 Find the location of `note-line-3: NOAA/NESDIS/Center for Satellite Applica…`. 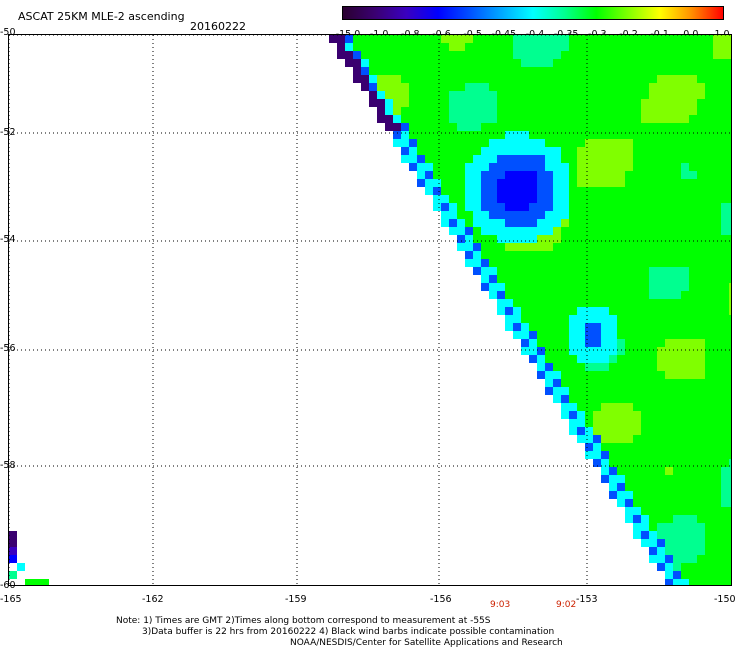

note-line-3: NOAA/NESDIS/Center for Satellite Applica… is located at coordinates (426, 643).